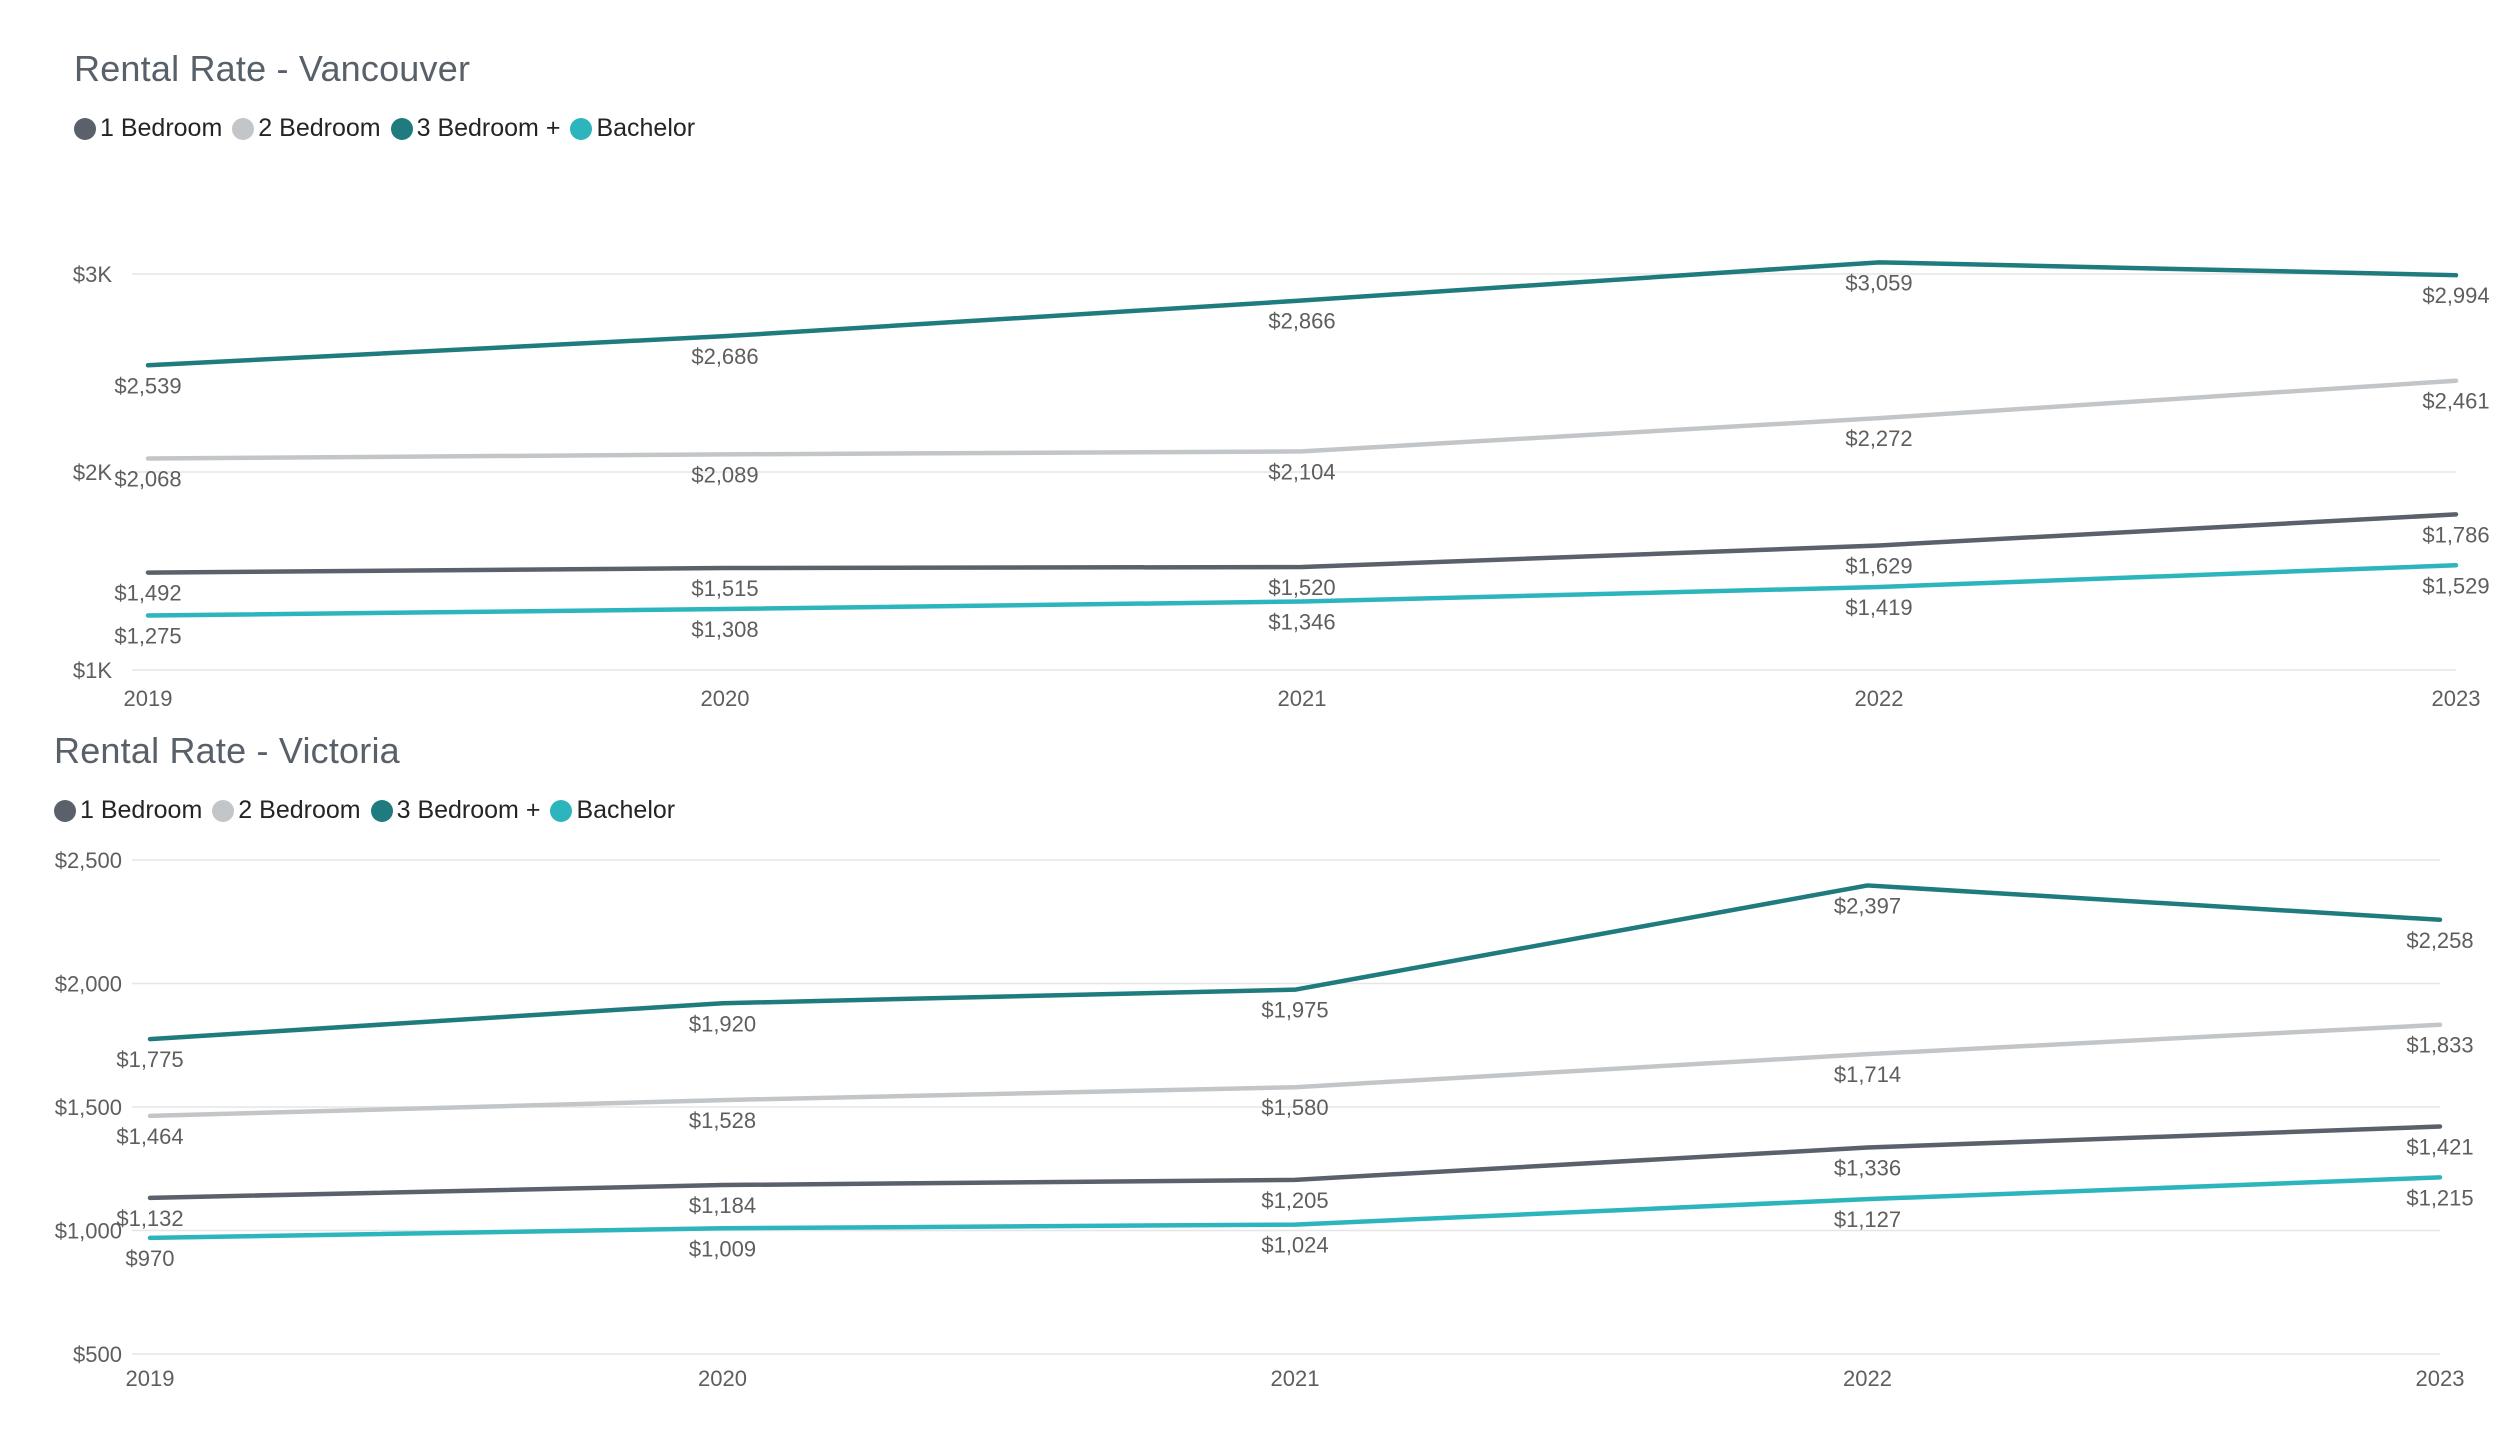  I want to click on chart-title-victoria: Rental Rate - Victoria, so click(227, 750).